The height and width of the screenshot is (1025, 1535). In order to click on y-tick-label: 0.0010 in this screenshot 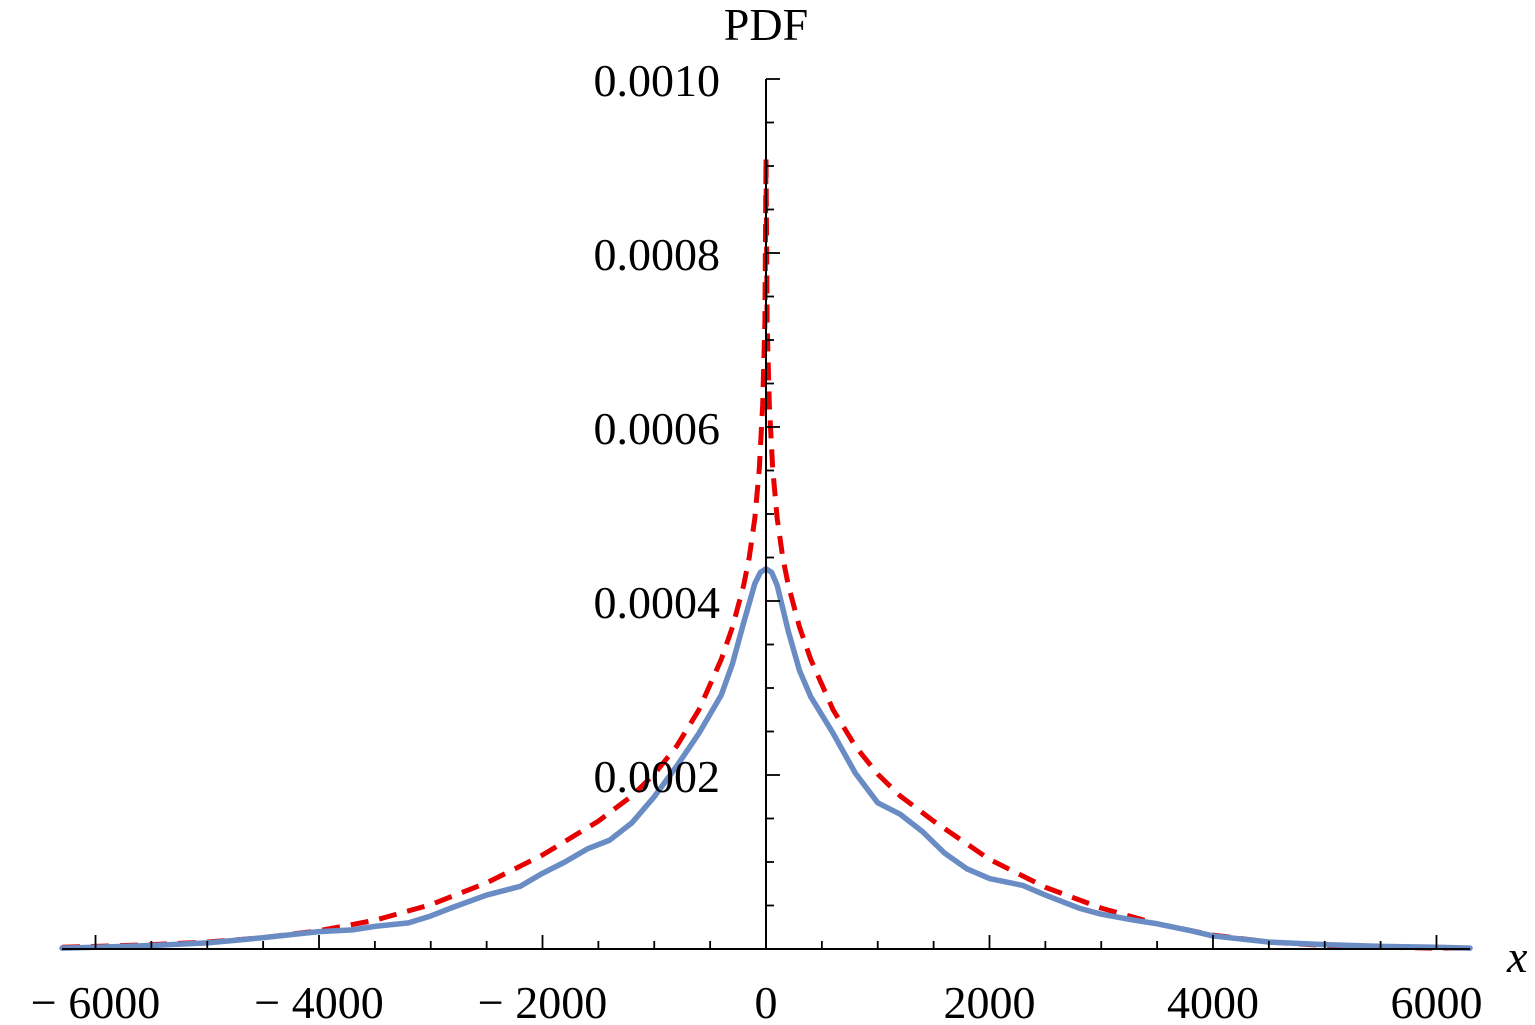, I will do `click(657, 80)`.